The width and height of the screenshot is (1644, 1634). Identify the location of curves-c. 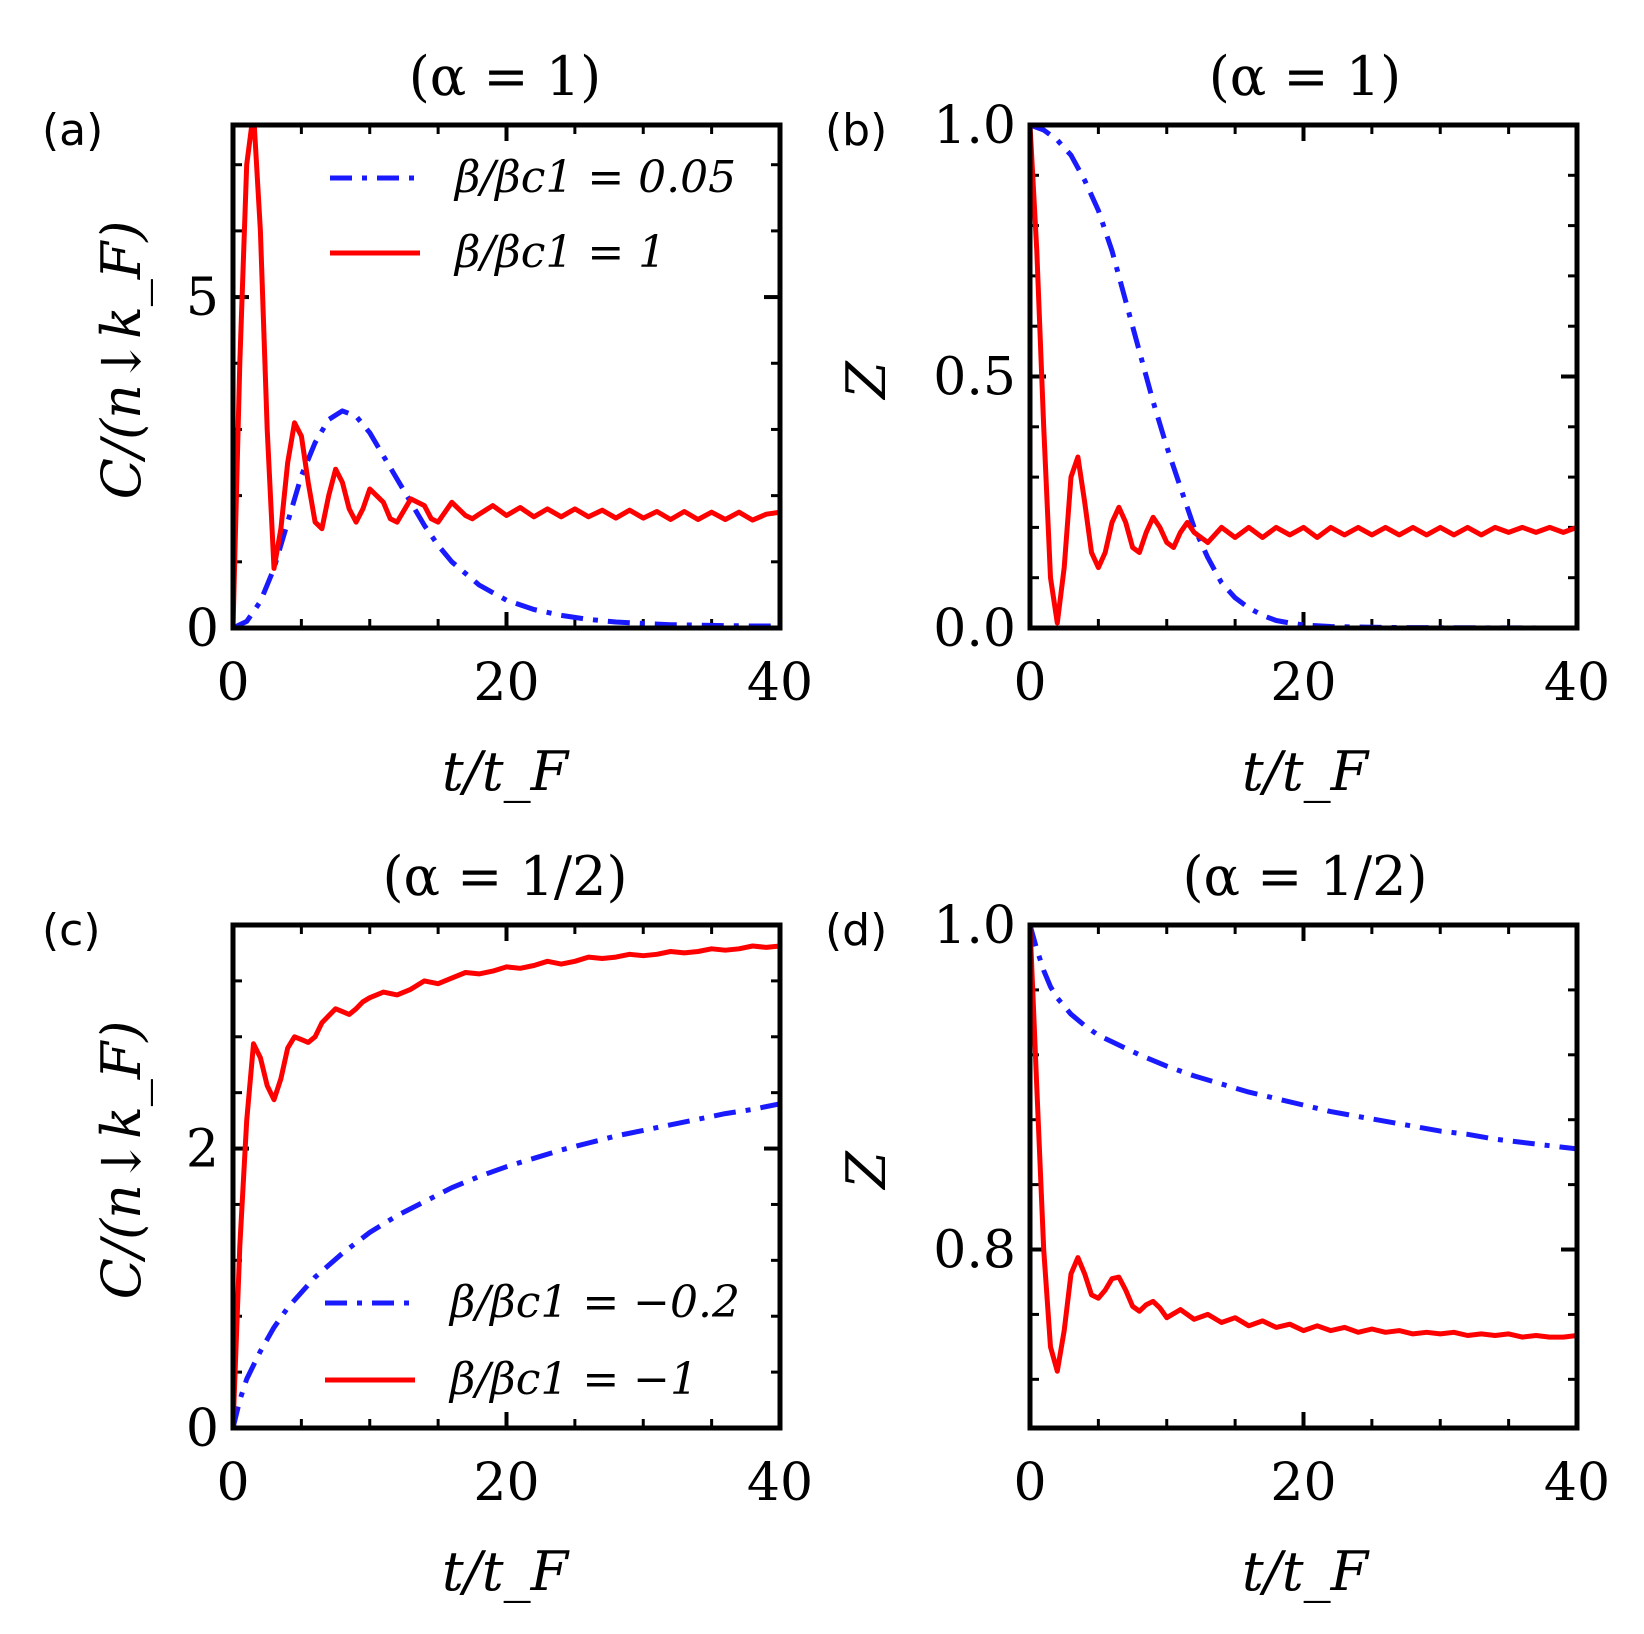
(506, 1185).